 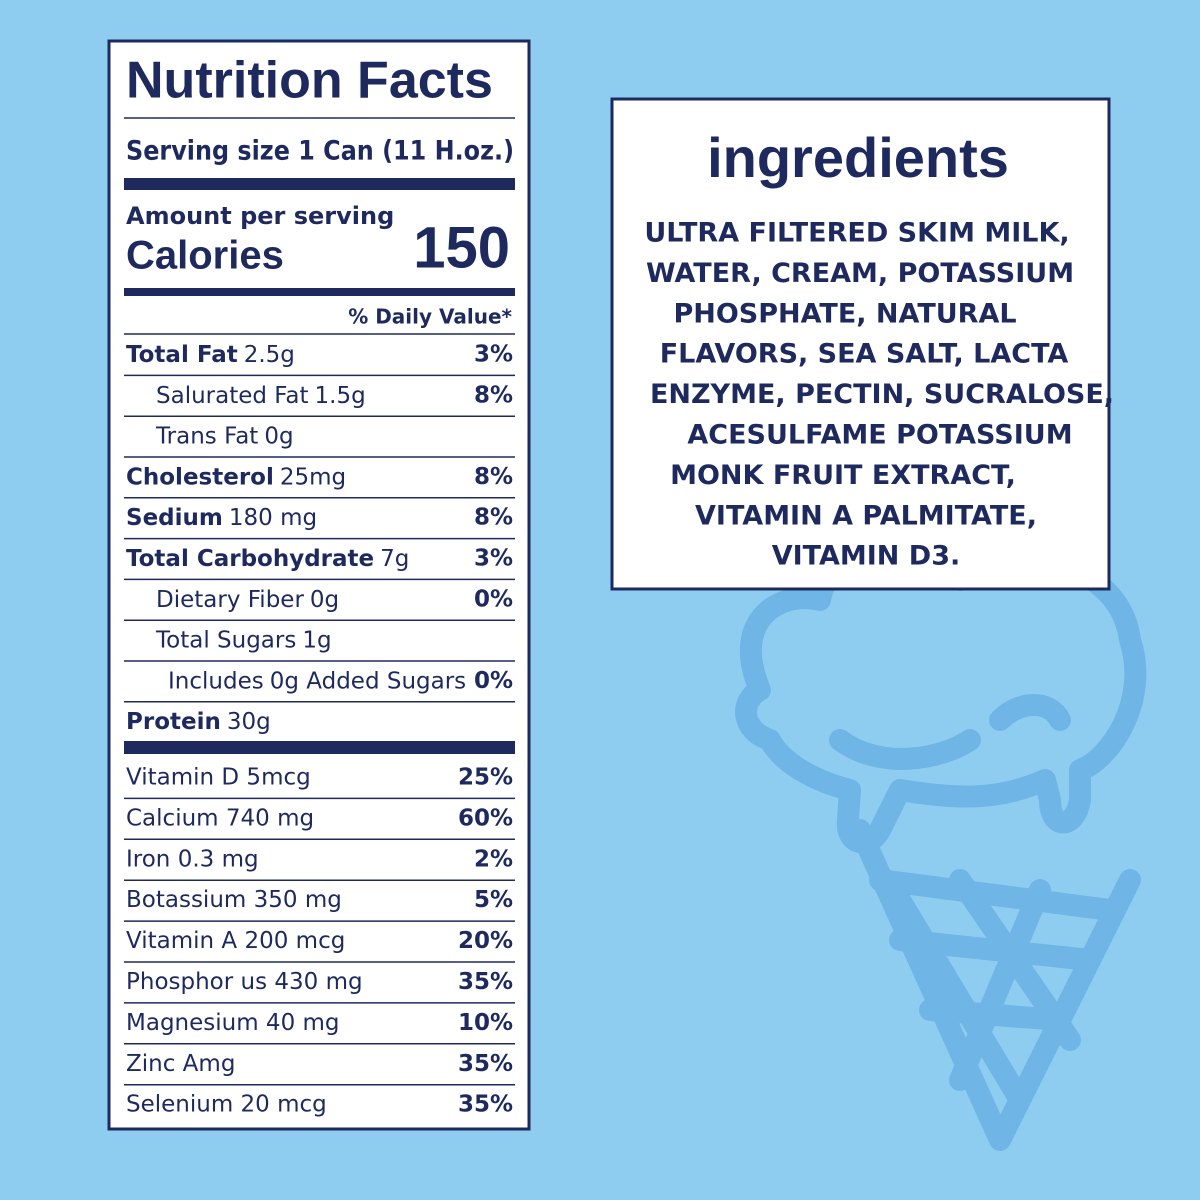 I want to click on vitamin-name: Zinc Amg, so click(x=180, y=1064).